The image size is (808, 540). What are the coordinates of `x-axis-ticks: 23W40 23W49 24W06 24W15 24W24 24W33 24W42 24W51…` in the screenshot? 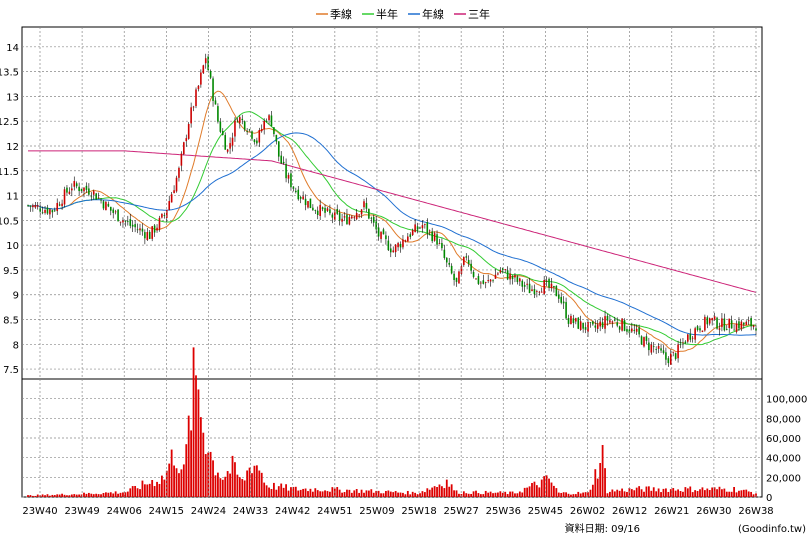 It's located at (397, 511).